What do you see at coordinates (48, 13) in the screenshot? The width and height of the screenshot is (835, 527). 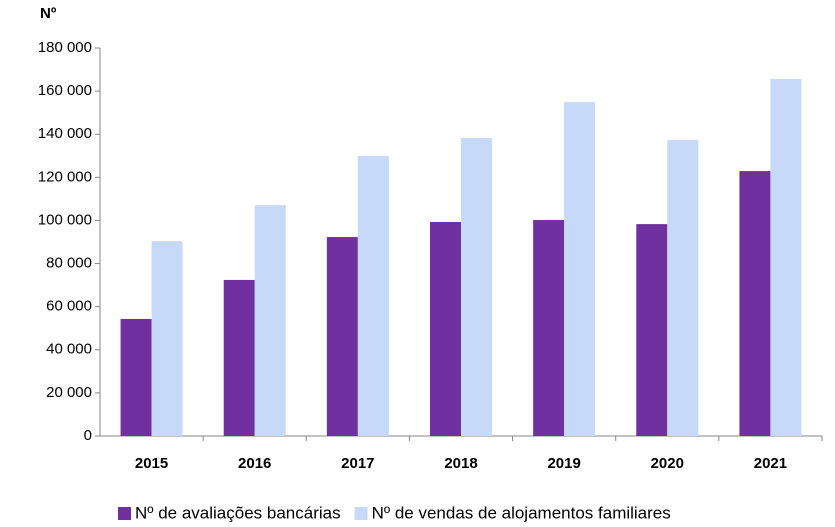 I see `y-axis-title: Nº` at bounding box center [48, 13].